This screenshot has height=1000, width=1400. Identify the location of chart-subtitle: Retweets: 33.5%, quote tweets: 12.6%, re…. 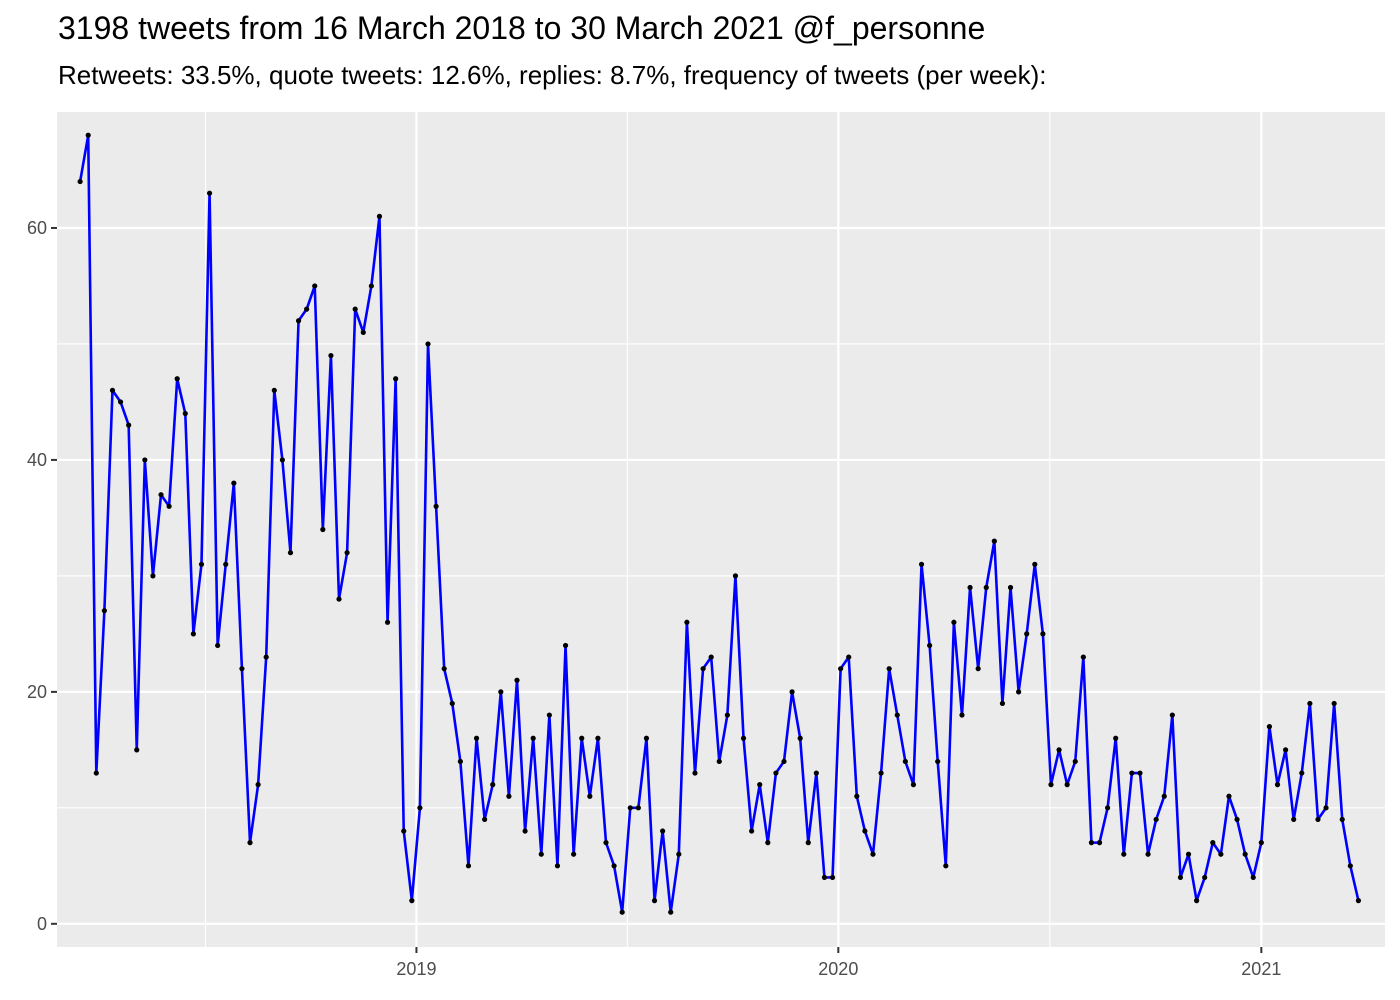
(552, 75).